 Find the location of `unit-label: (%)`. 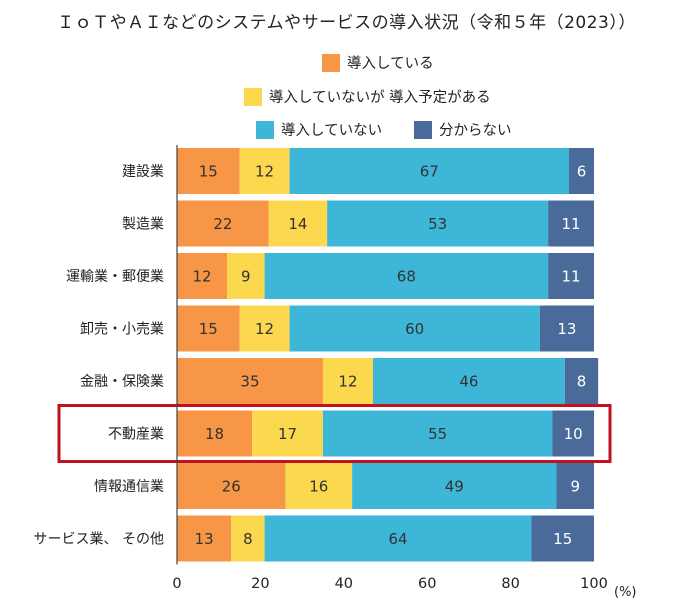

unit-label: (%) is located at coordinates (625, 592).